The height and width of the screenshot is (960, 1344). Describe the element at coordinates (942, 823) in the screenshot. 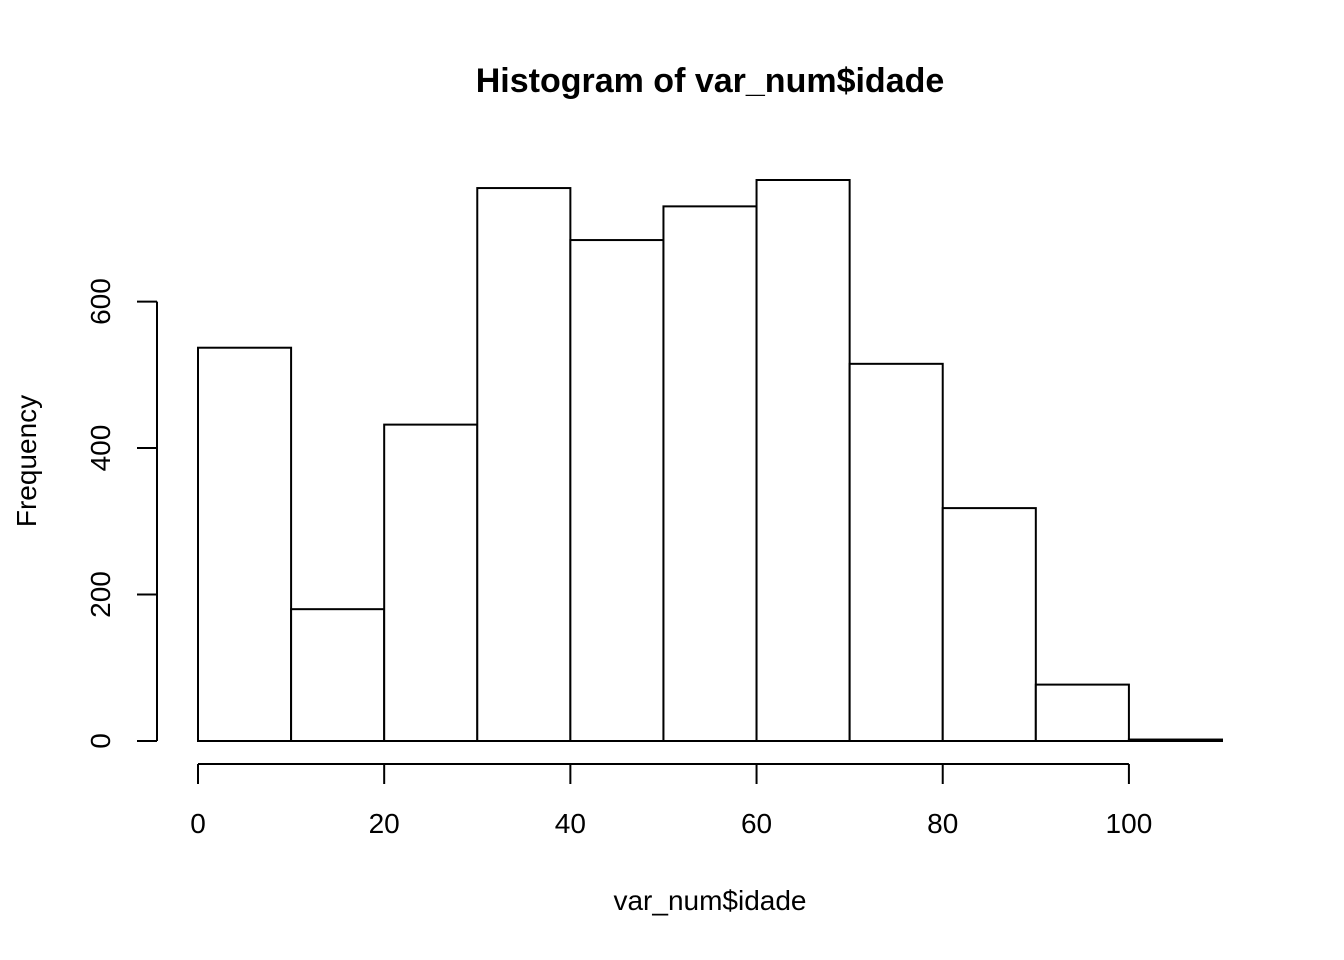

I see `x-tick-label: 80` at that location.